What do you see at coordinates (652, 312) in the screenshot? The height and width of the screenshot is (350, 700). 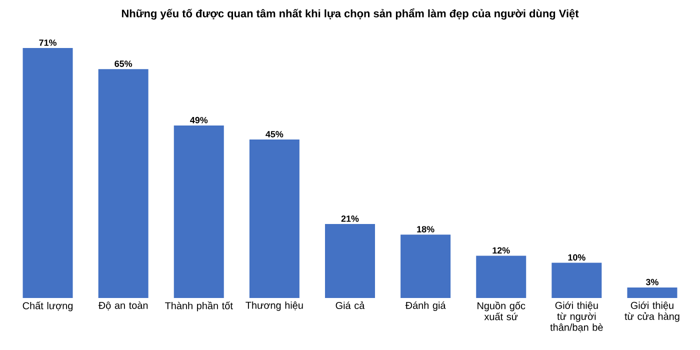 I see `x-tick-label: Giới thiệu từ cửa hàng` at bounding box center [652, 312].